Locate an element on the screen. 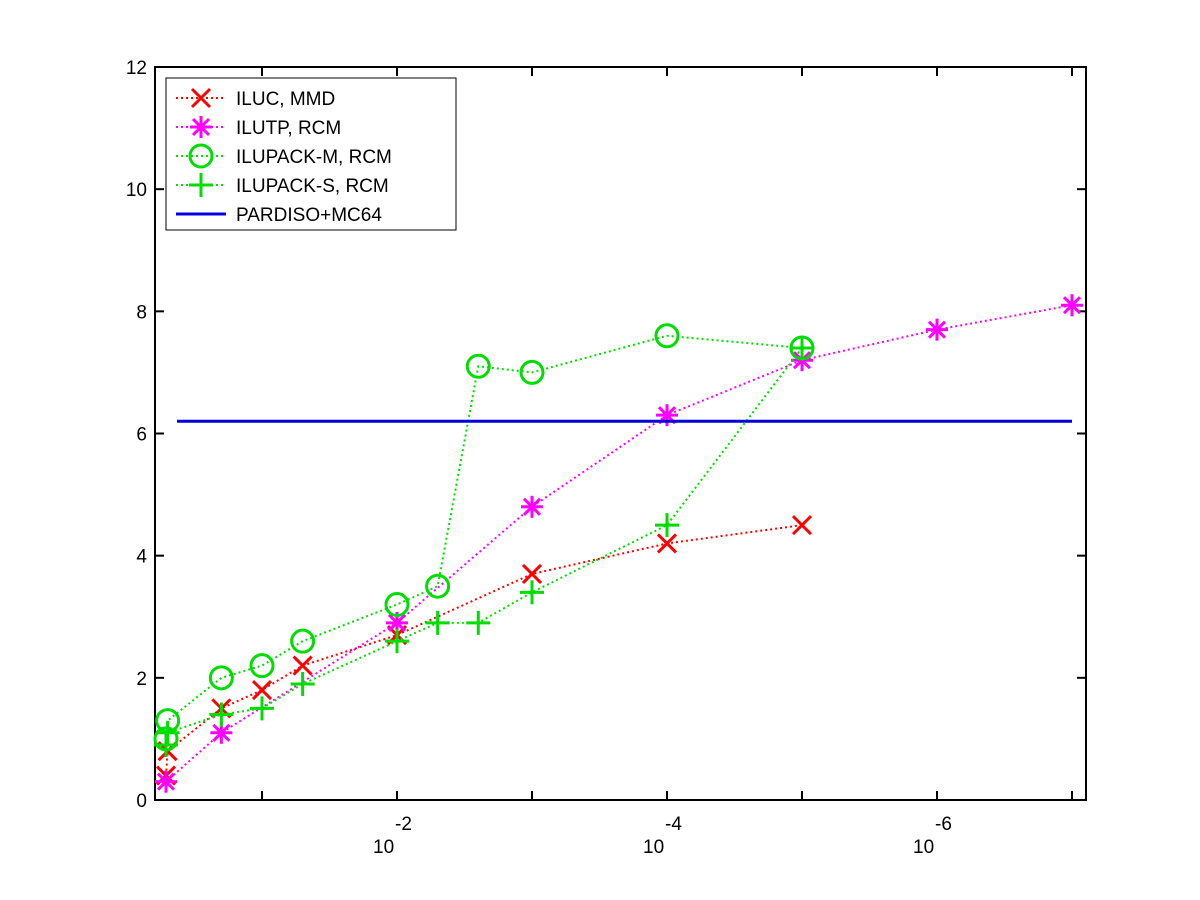  y-tick-label: 4 is located at coordinates (141, 557).